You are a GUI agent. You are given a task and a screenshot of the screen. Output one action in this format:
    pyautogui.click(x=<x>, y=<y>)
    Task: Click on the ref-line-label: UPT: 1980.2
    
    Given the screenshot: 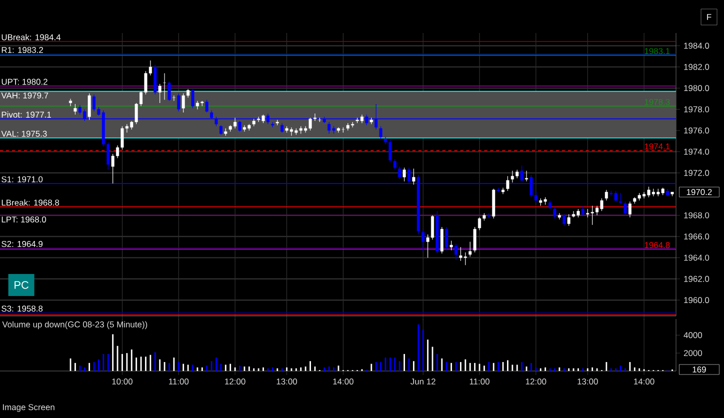 What is the action you would take?
    pyautogui.click(x=25, y=81)
    